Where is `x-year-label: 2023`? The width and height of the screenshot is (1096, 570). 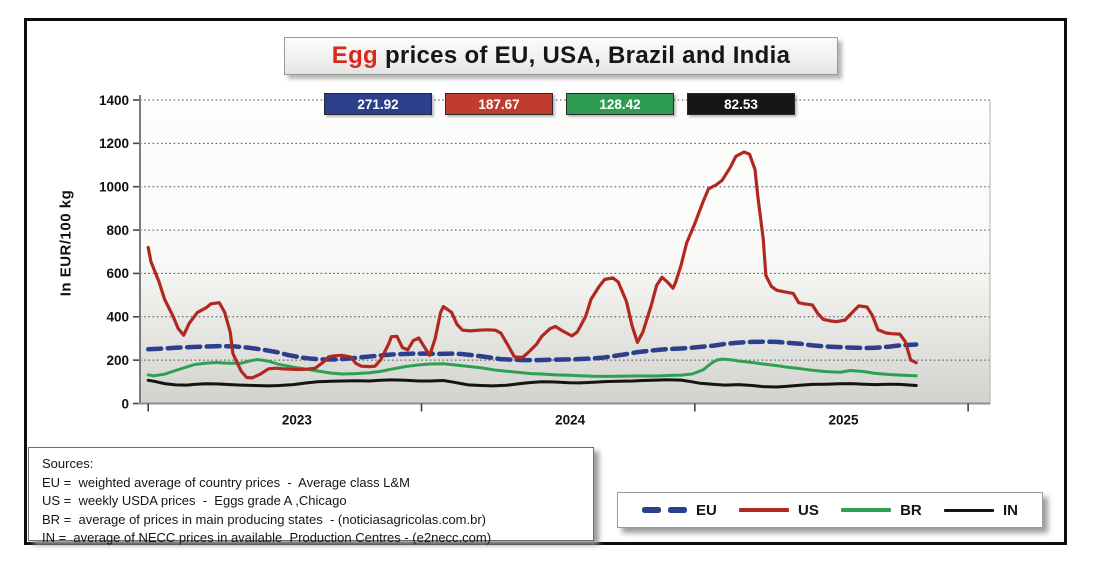
x-year-label: 2023 is located at coordinates (297, 420).